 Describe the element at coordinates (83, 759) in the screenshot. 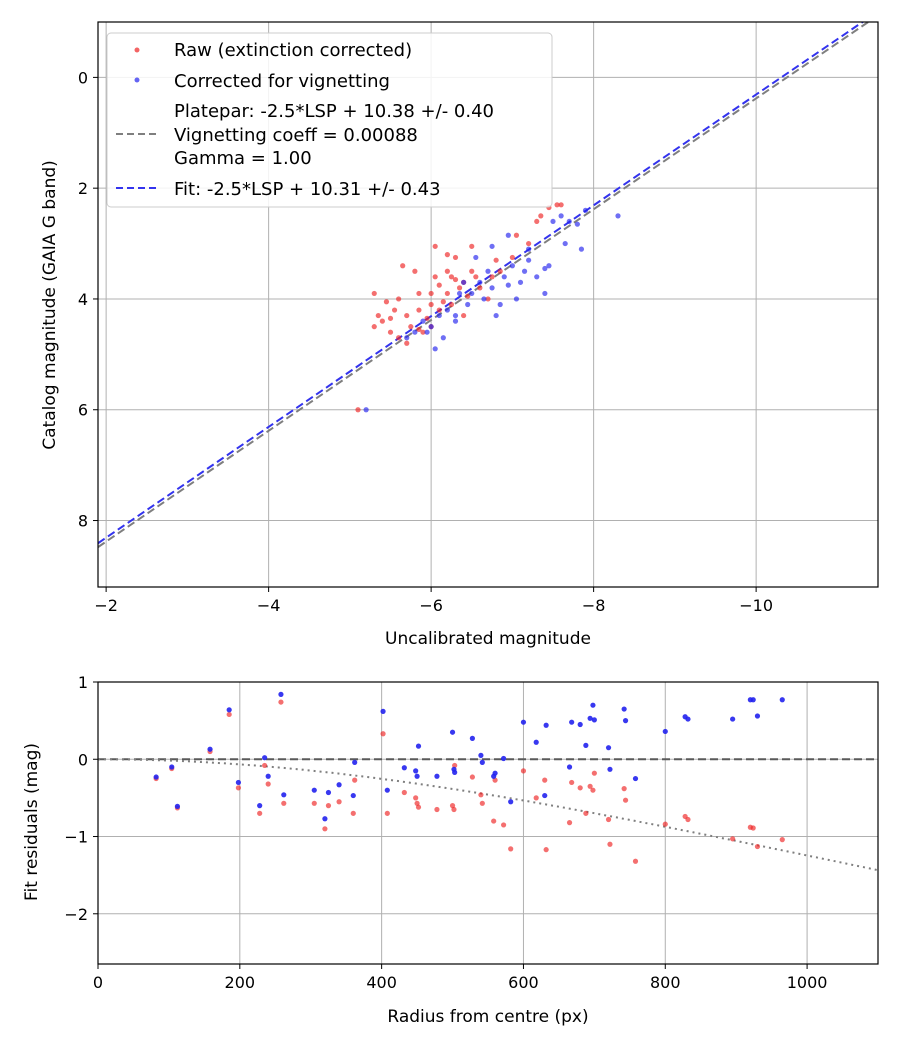

I see `bottom-y-tick-label: 0` at that location.